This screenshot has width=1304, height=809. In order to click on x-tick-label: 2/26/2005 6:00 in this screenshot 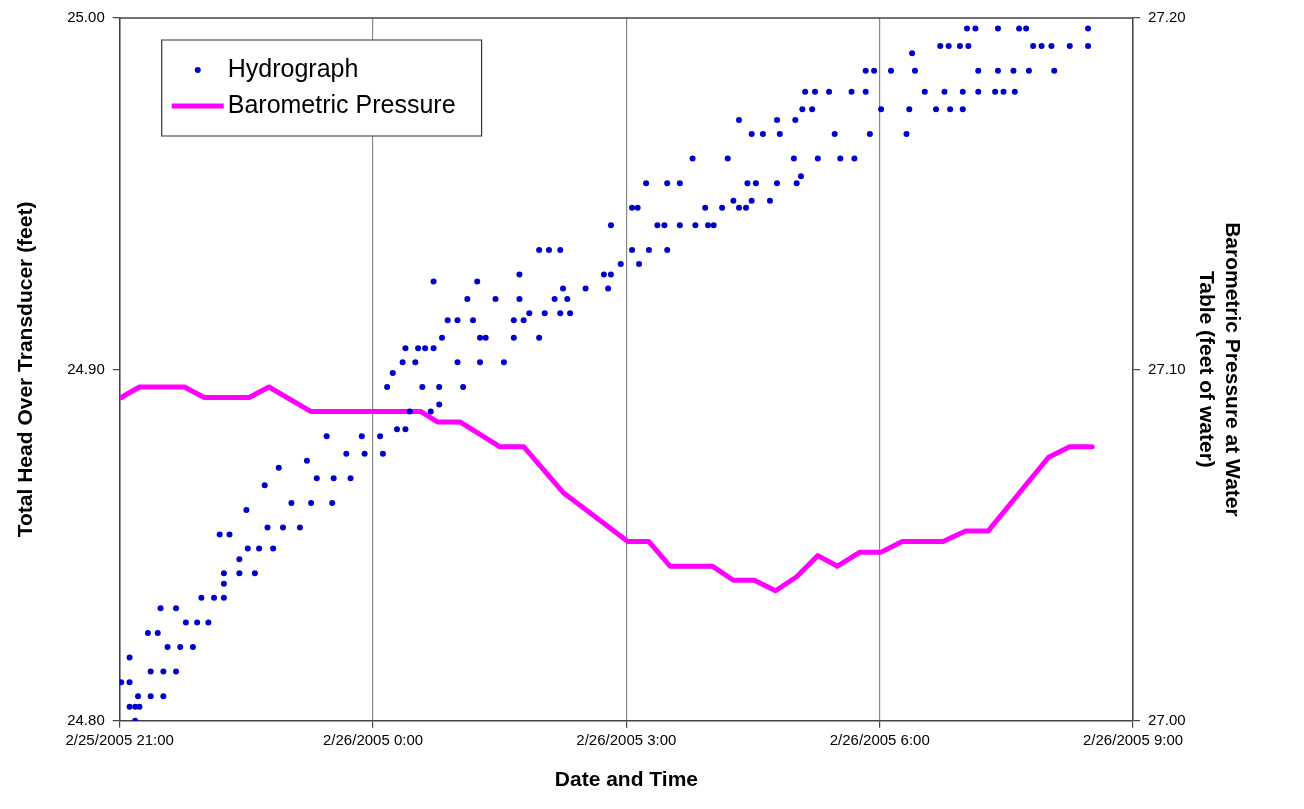, I will do `click(879, 739)`.